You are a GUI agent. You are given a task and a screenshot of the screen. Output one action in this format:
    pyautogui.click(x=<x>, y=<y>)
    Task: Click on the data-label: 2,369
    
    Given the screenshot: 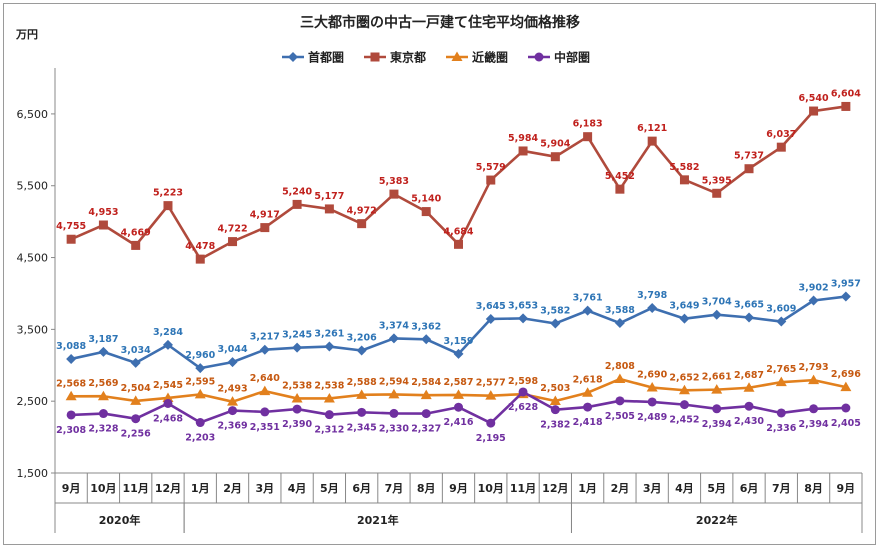 What is the action you would take?
    pyautogui.click(x=233, y=426)
    